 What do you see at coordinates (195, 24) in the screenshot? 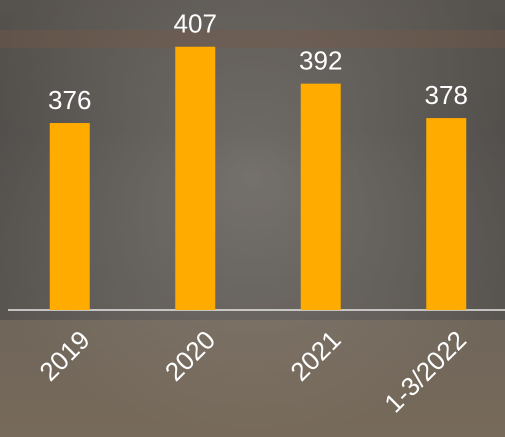
I see `data-label: 407` at bounding box center [195, 24].